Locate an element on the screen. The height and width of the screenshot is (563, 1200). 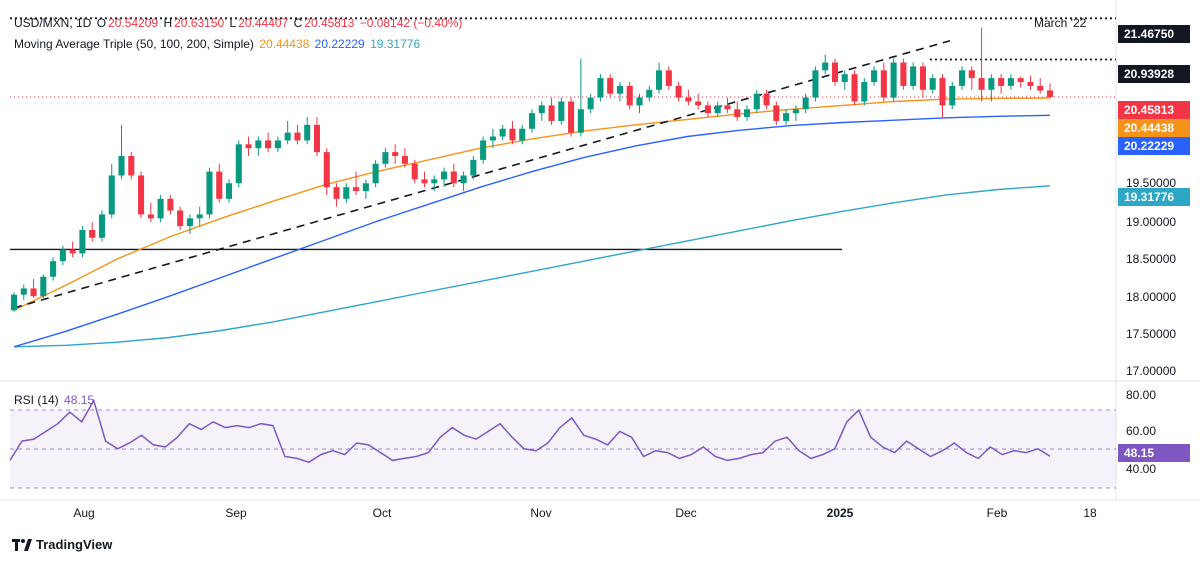
rsi-pane is located at coordinates (530, 431).